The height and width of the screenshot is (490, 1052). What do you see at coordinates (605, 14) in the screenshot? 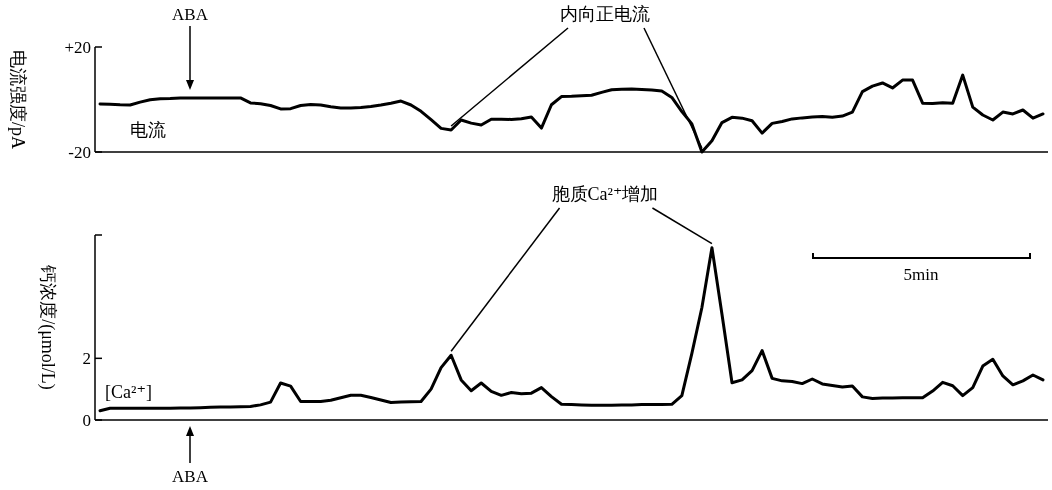
I see `text: 内向正电流` at bounding box center [605, 14].